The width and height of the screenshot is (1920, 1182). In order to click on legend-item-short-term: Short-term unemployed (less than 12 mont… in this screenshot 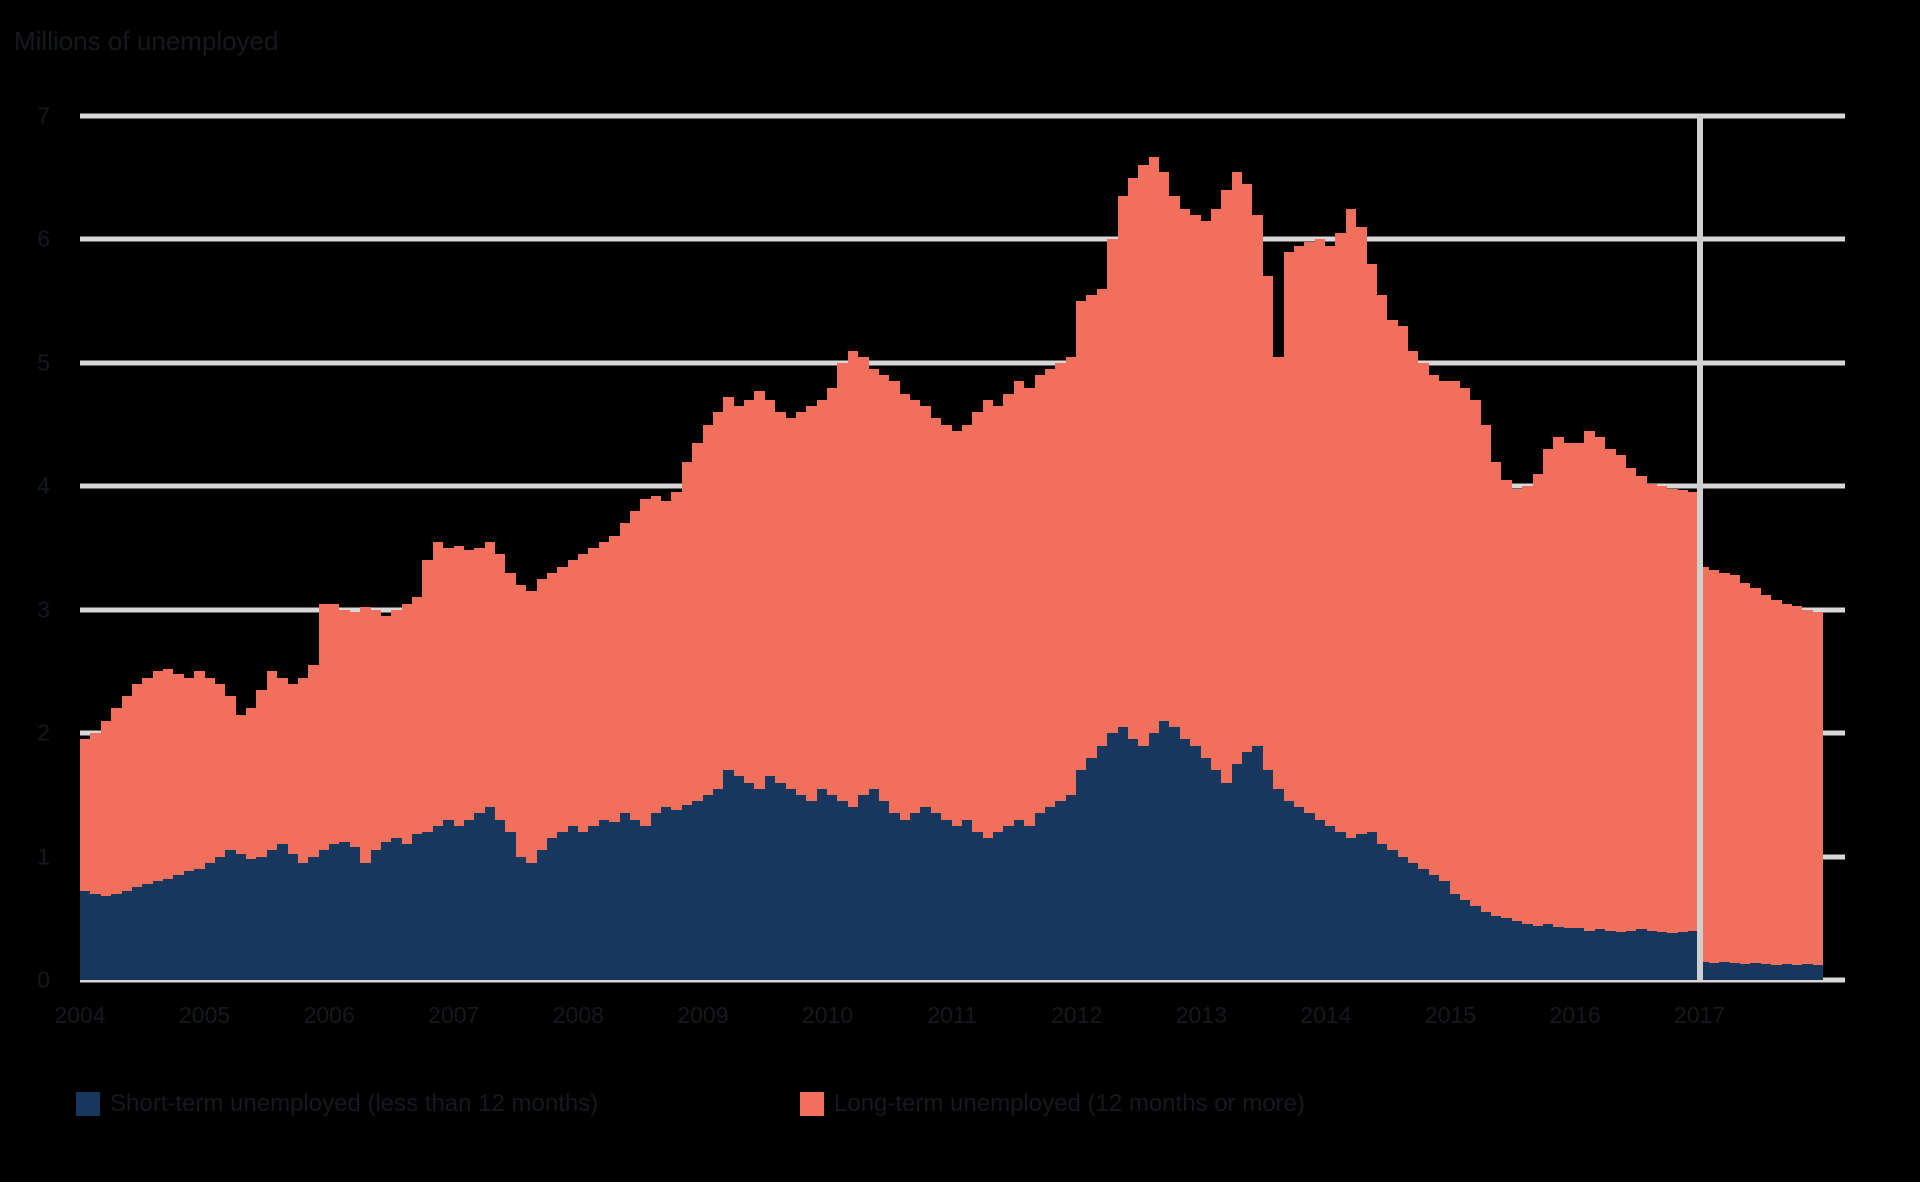, I will do `click(337, 1104)`.